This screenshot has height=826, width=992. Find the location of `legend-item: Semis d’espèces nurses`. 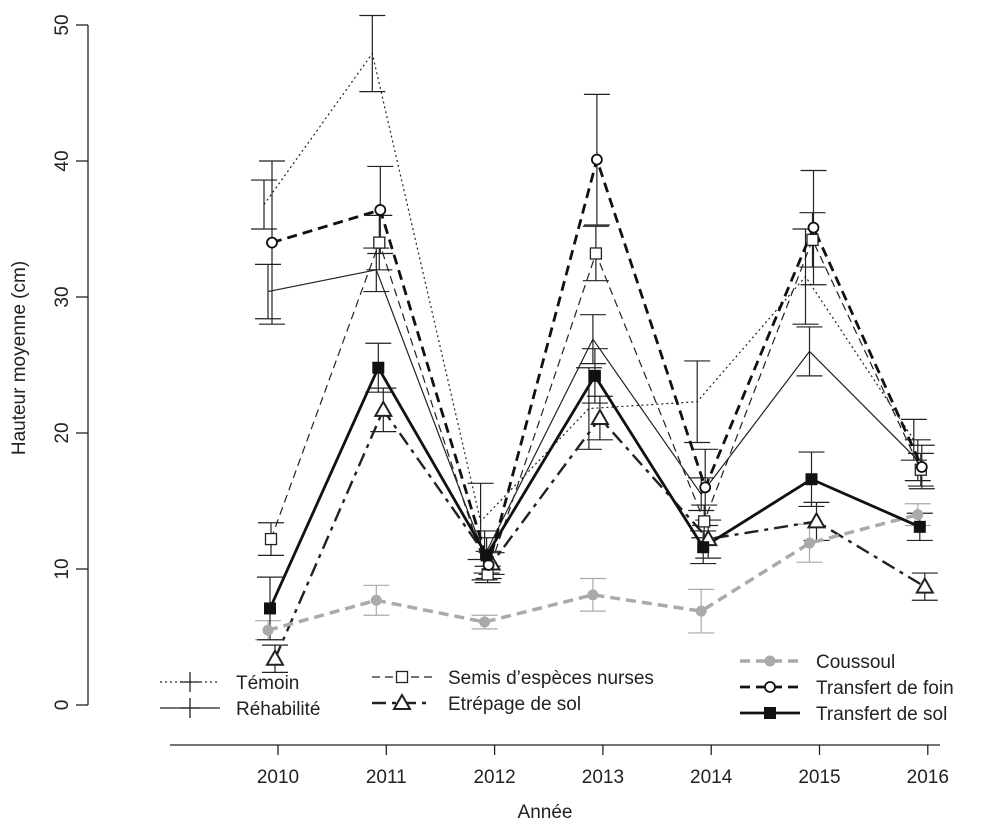

legend-item: Semis d’espèces nurses is located at coordinates (513, 678).